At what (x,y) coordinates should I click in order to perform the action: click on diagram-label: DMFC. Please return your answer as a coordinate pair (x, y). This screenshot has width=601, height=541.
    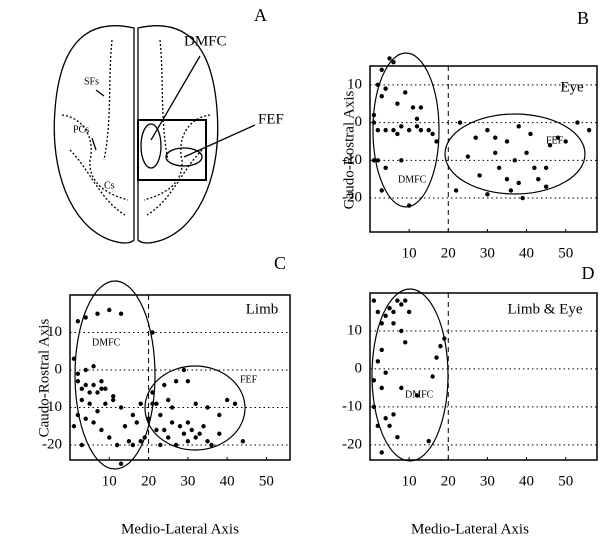
    Looking at the image, I should click on (205, 41).